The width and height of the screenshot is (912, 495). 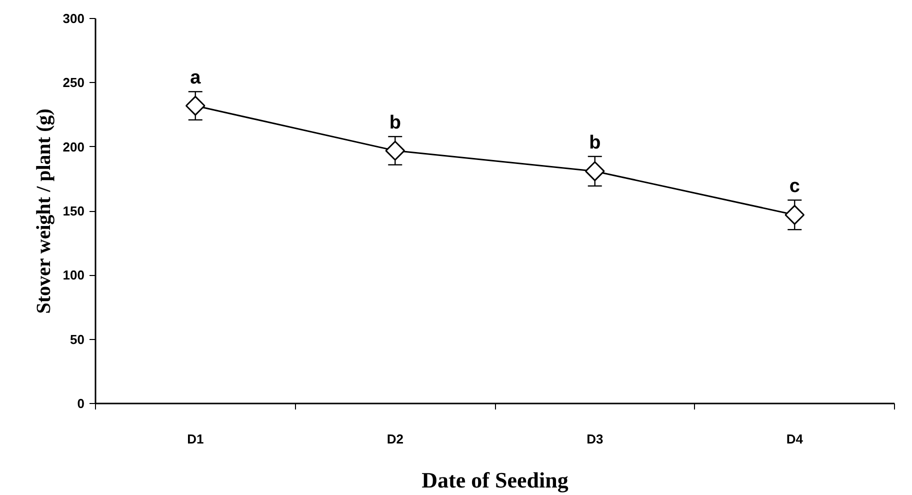 I want to click on y-tick-label: 0, so click(x=81, y=403).